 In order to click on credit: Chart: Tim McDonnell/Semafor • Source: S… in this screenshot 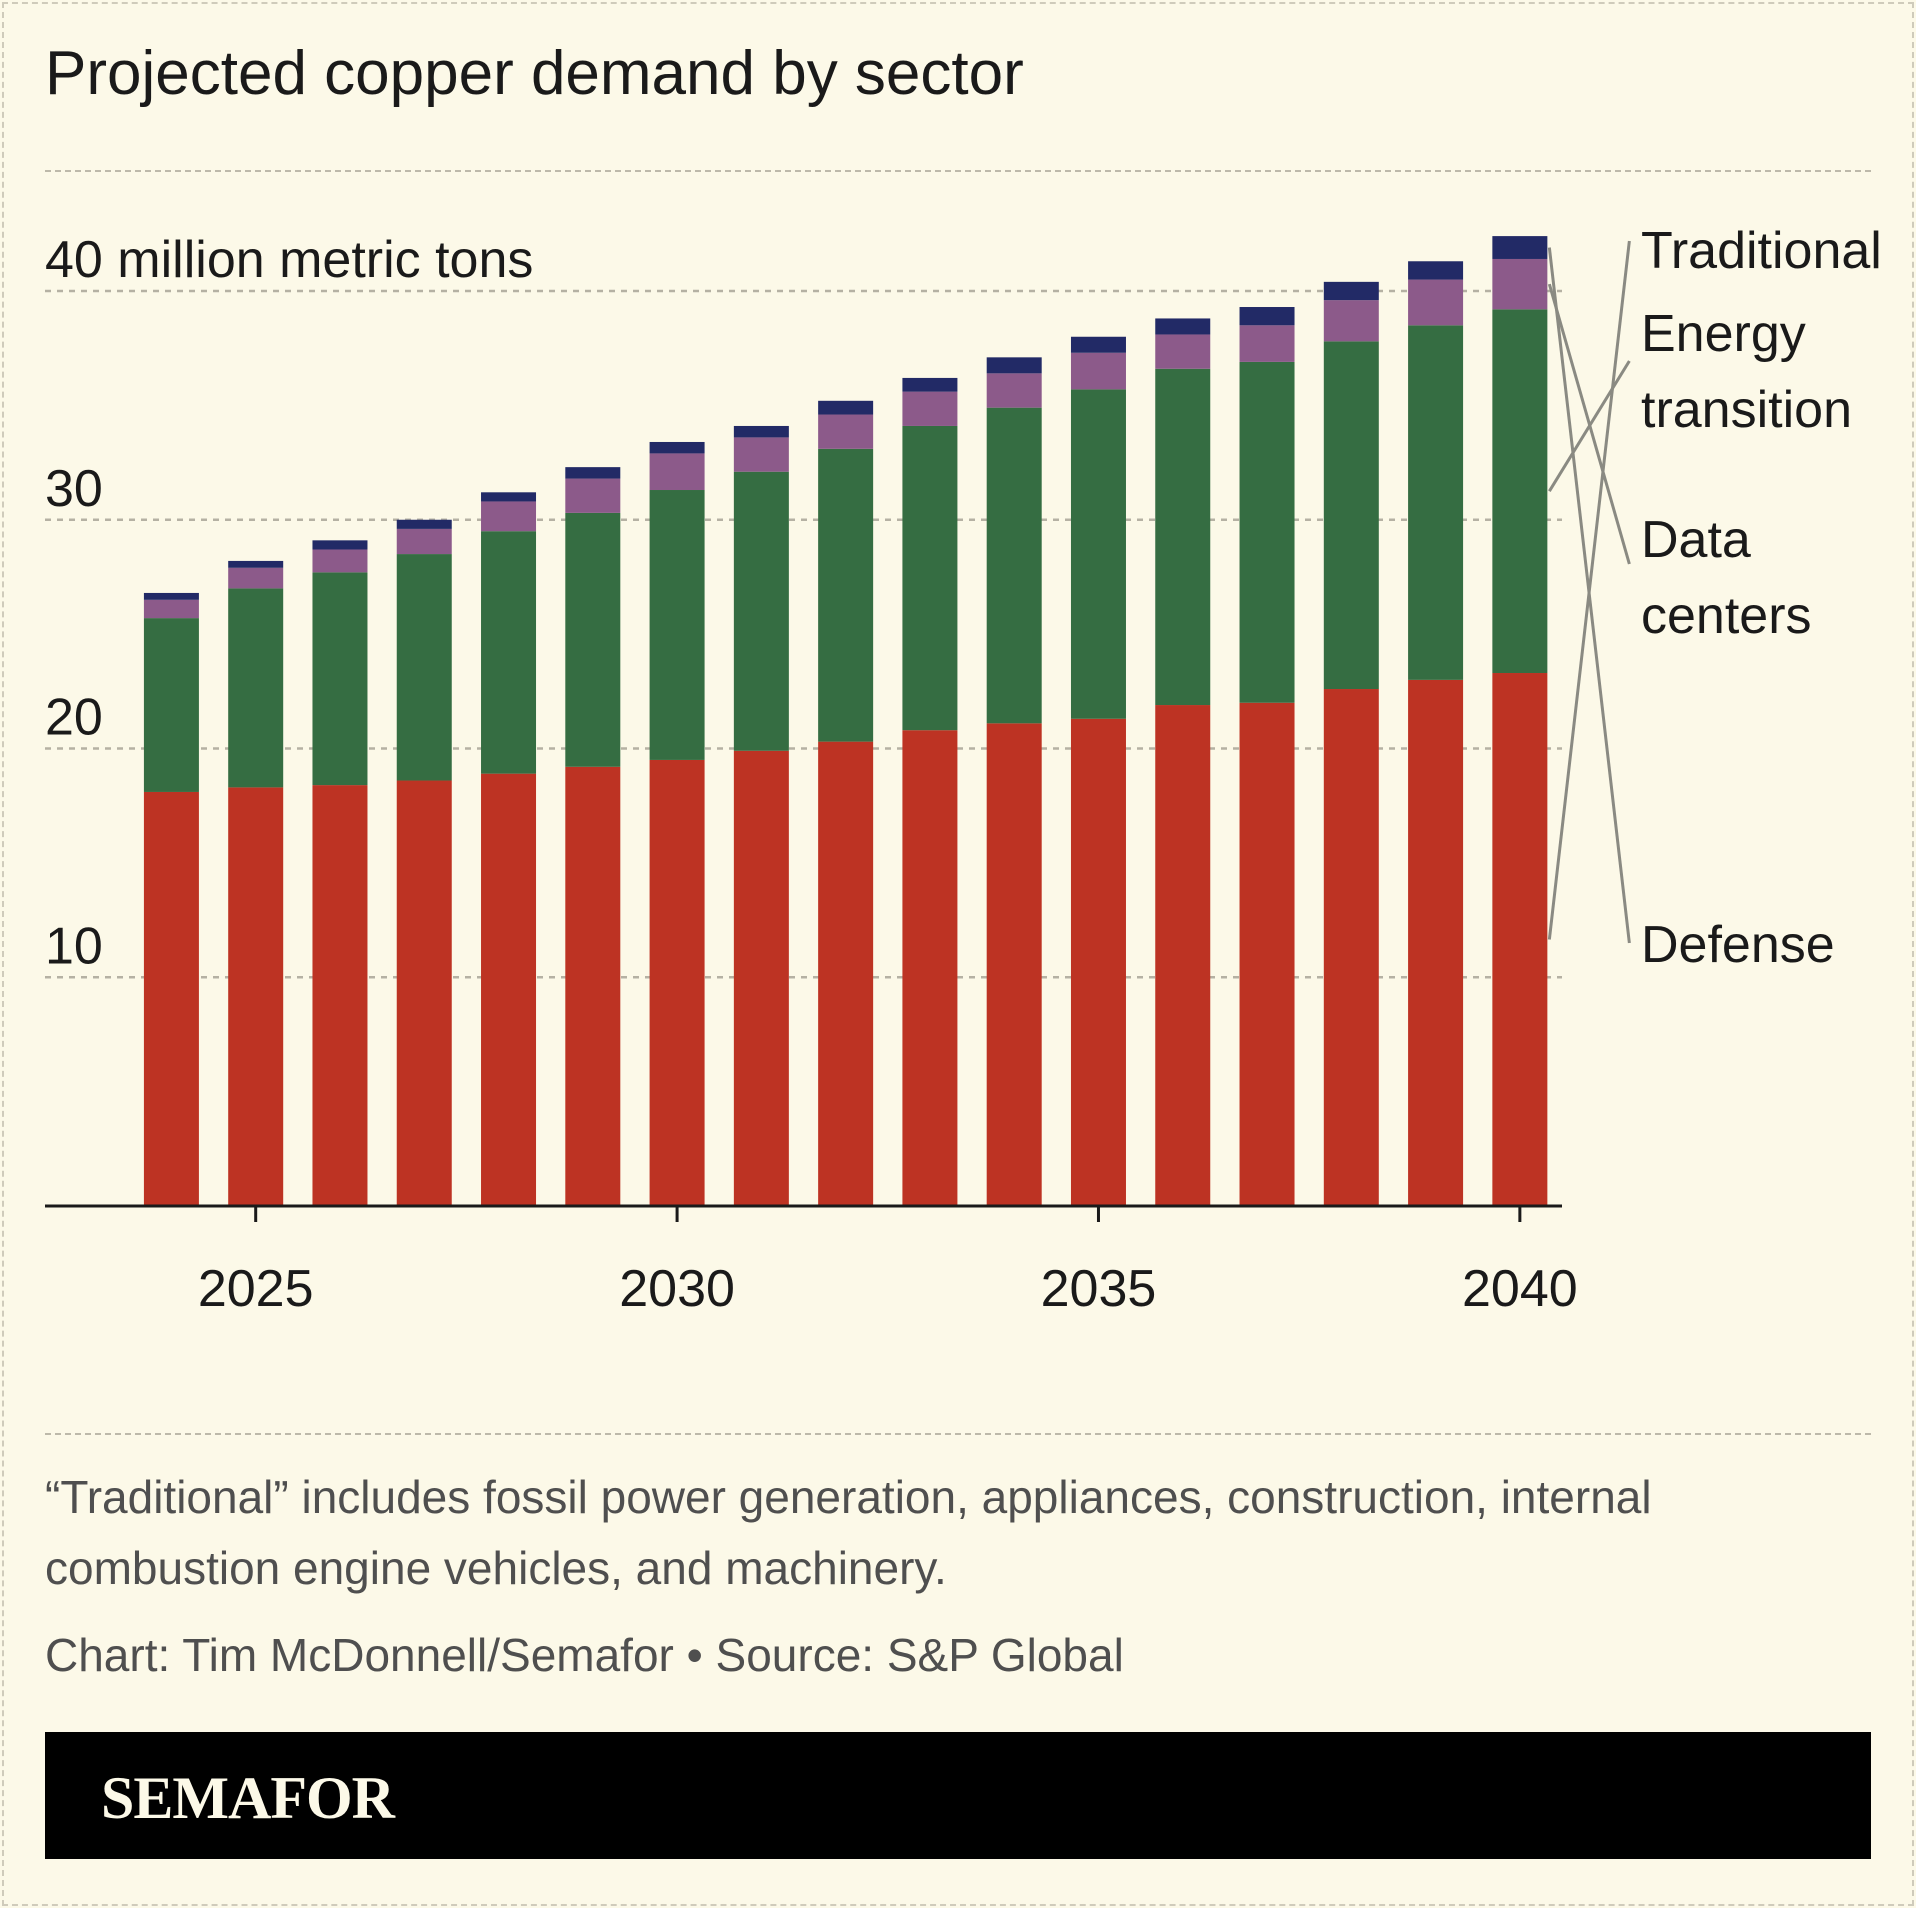, I will do `click(584, 1655)`.